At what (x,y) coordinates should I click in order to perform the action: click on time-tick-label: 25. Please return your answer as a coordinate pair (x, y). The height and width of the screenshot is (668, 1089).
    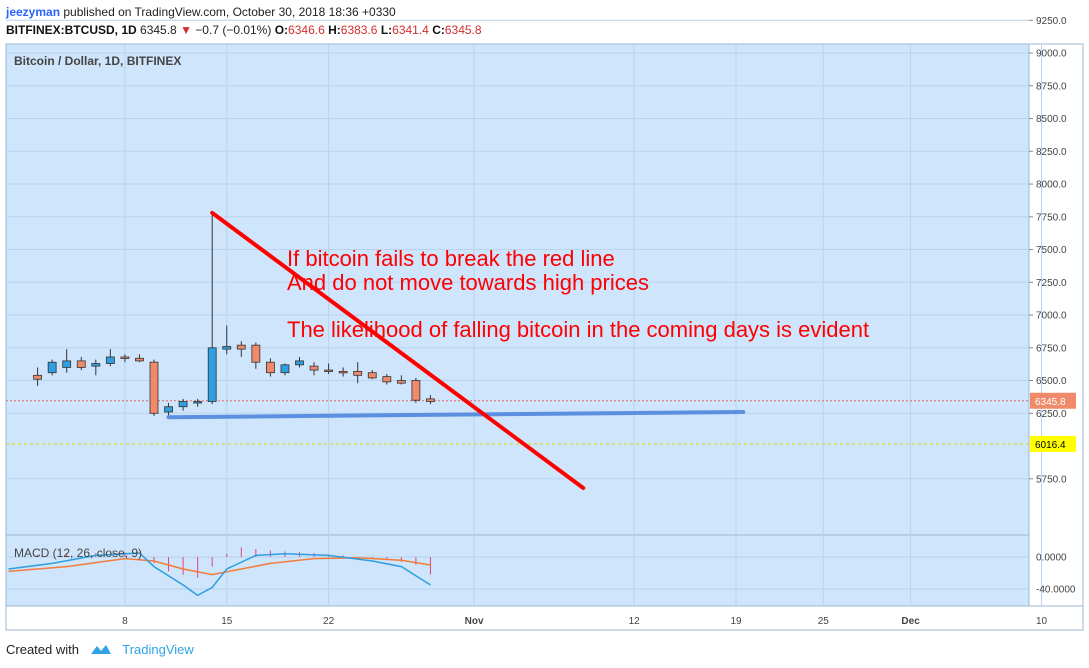
    Looking at the image, I should click on (824, 621).